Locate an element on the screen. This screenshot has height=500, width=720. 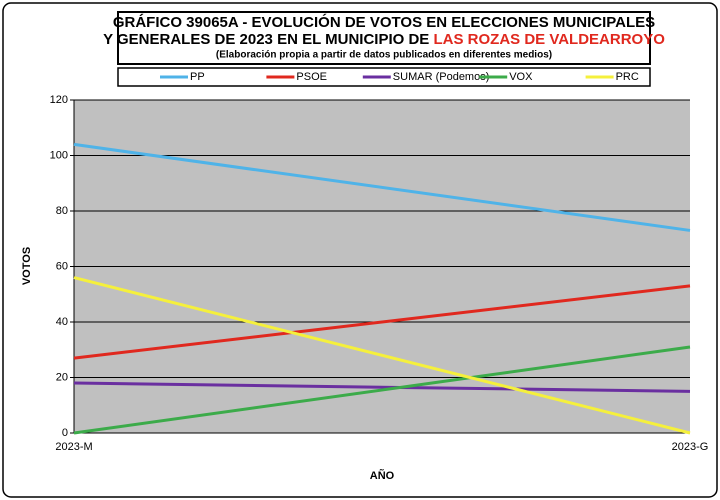
title-box is located at coordinates (384, 38).